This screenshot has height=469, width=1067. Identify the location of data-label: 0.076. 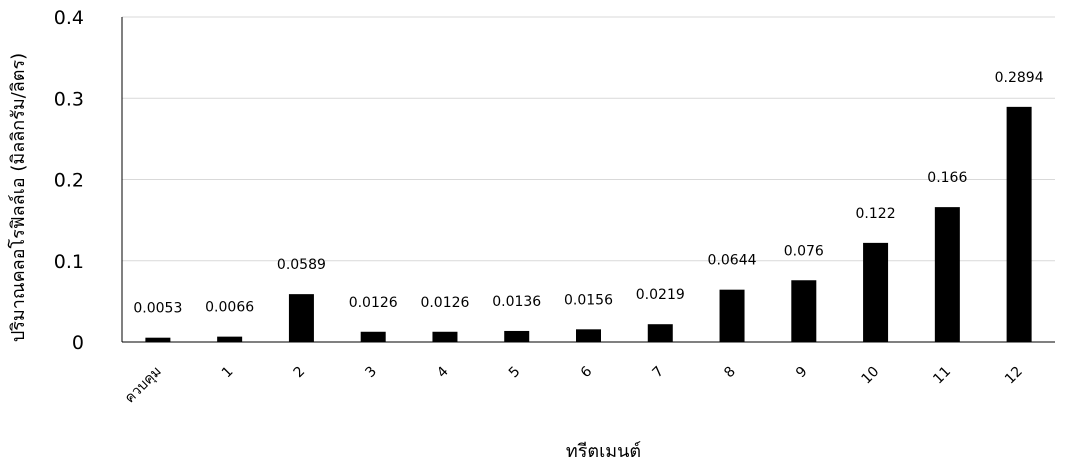
(804, 251).